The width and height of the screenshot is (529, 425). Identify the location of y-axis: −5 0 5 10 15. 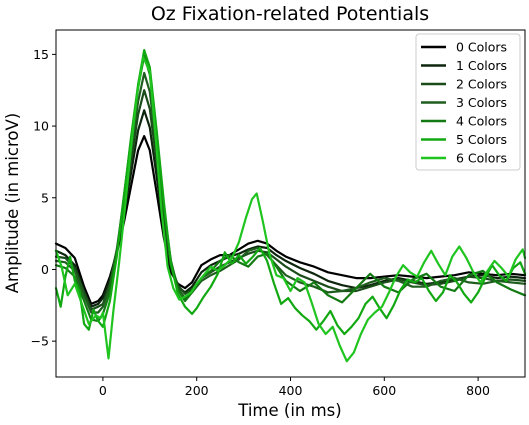
(43, 198).